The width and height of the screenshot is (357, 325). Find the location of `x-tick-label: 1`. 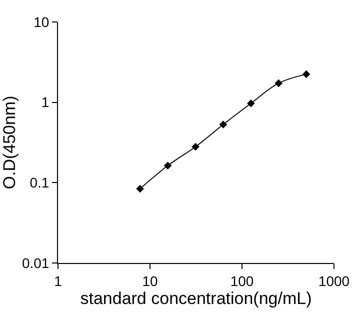

x-tick-label: 1 is located at coordinates (58, 280).